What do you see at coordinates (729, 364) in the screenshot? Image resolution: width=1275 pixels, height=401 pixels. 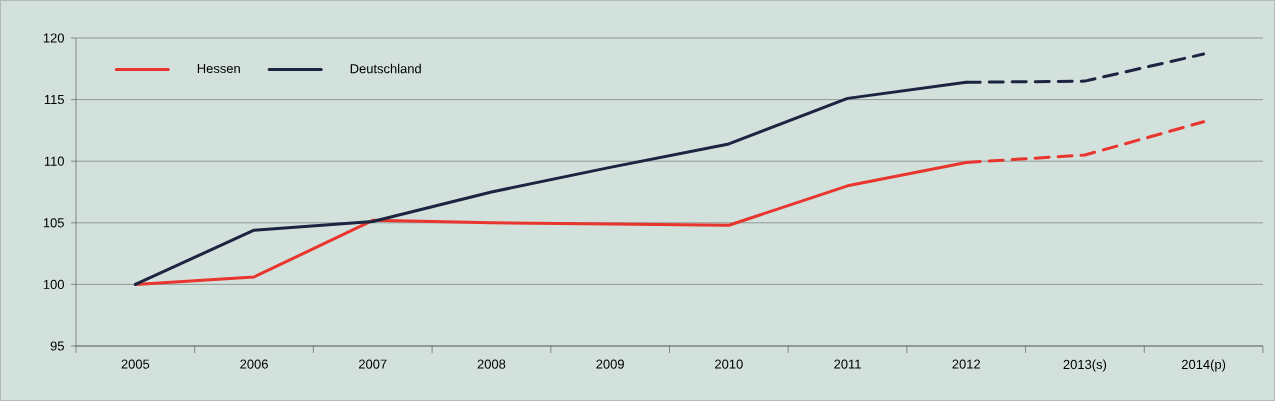 I see `x-tick-label: 2010` at bounding box center [729, 364].